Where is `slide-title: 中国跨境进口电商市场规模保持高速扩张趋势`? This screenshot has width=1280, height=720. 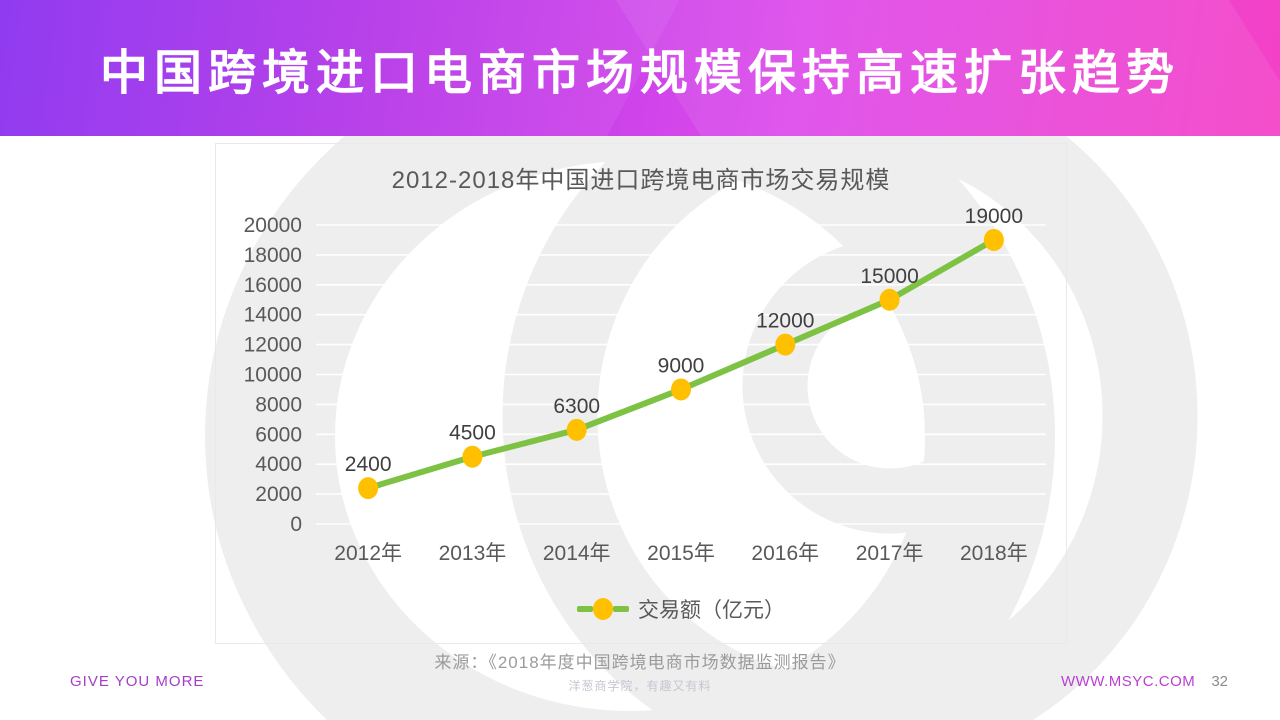 slide-title: 中国跨境进口电商市场规模保持高速扩张趋势 is located at coordinates (639, 73).